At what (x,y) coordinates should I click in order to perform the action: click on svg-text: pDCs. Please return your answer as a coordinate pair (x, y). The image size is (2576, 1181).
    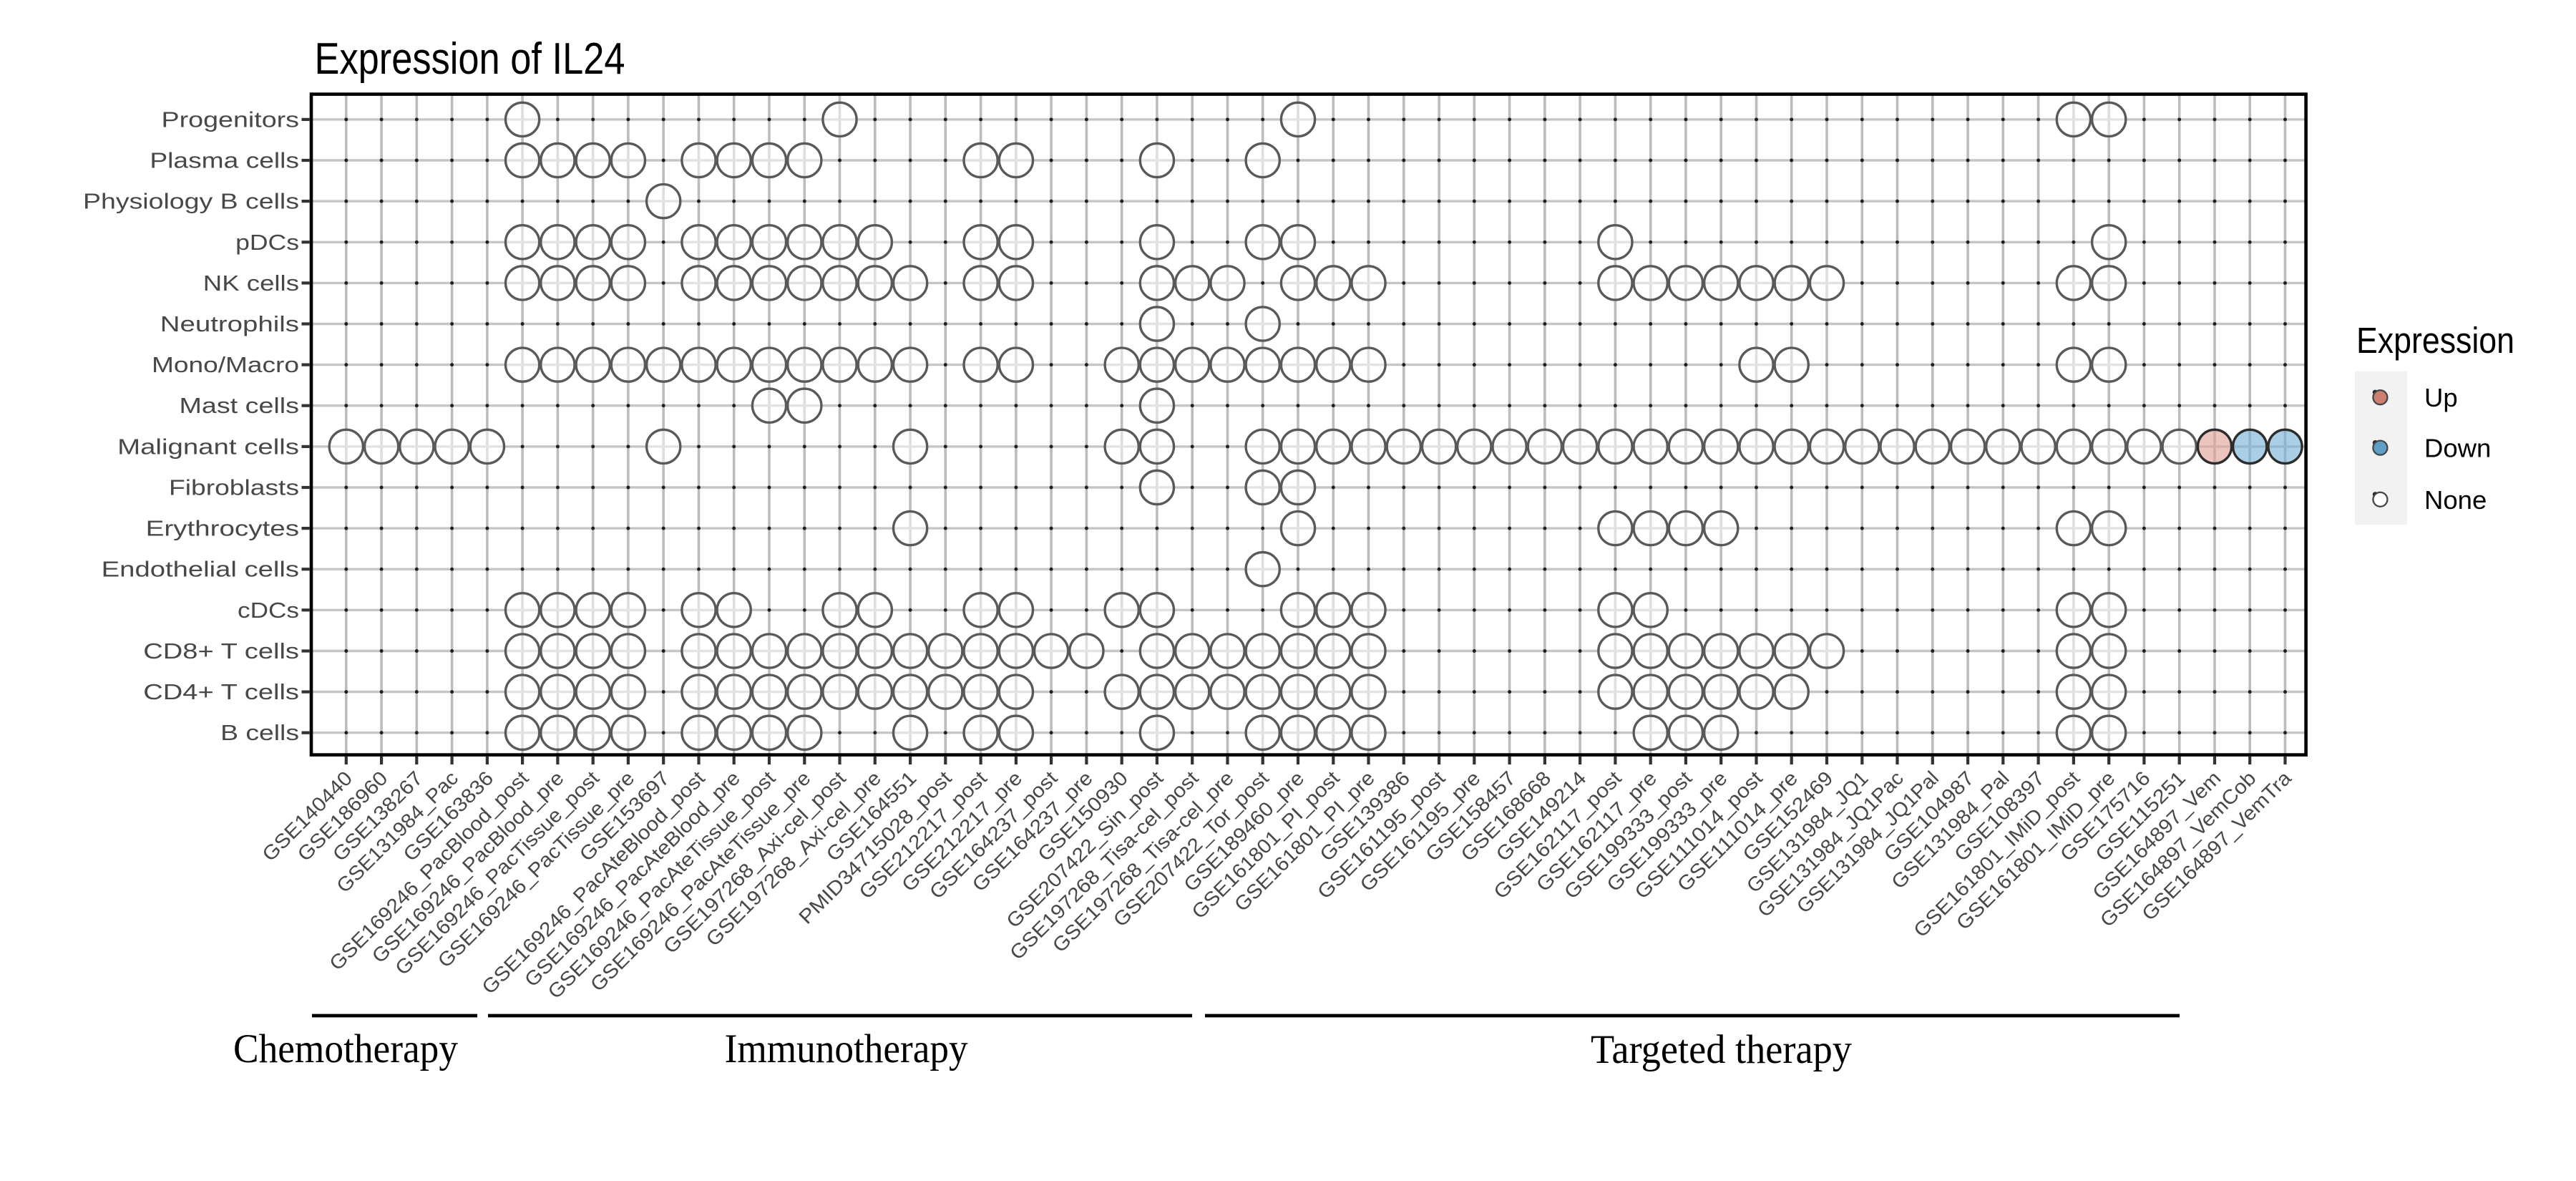
    Looking at the image, I should click on (267, 242).